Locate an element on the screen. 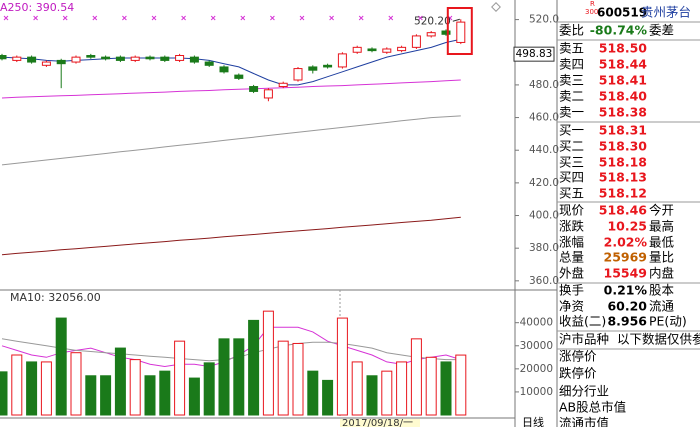  row-value: -80.74% is located at coordinates (619, 30).